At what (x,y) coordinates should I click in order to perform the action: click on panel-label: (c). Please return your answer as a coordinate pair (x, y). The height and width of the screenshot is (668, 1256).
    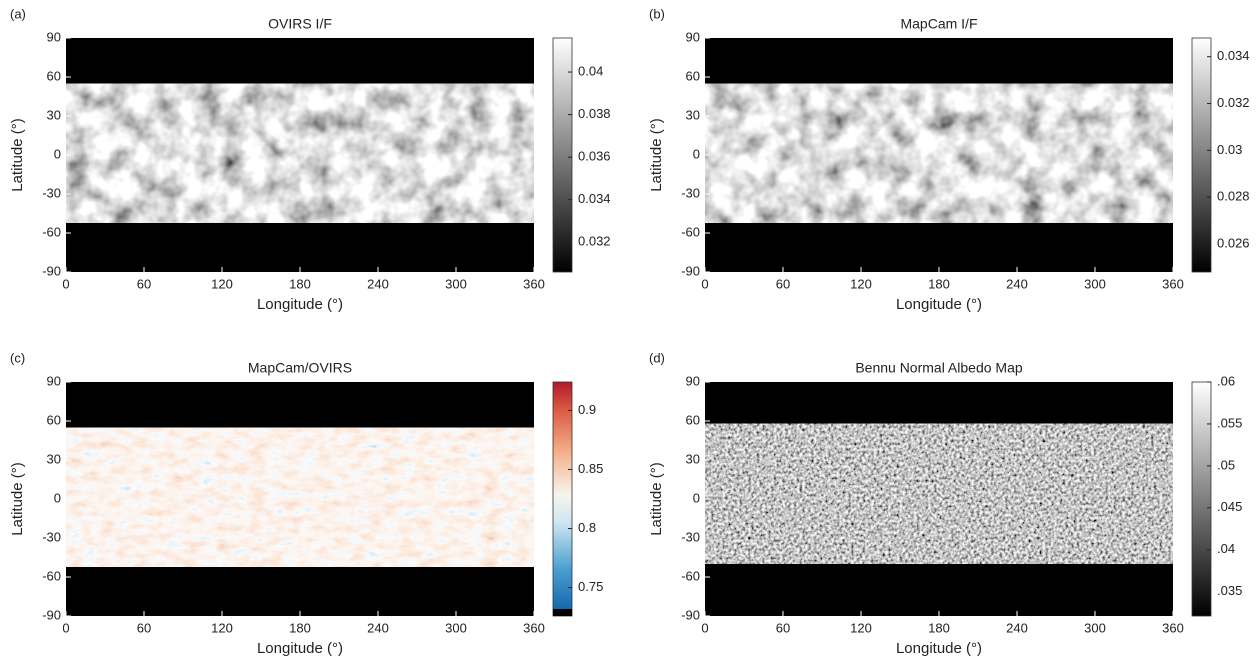
    Looking at the image, I should click on (17, 357).